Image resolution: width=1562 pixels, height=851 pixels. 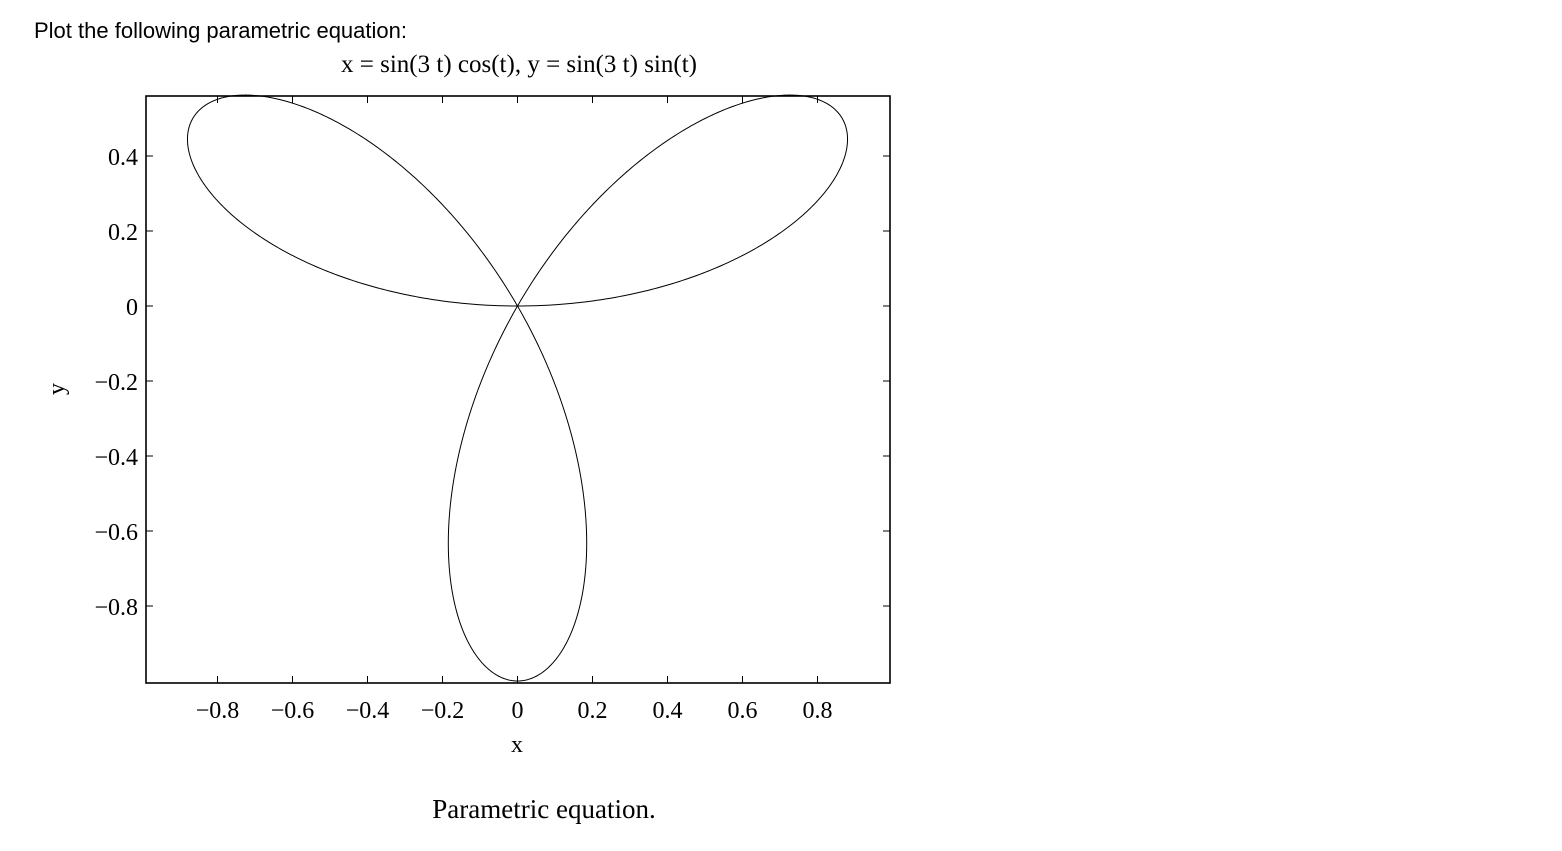 What do you see at coordinates (57, 389) in the screenshot?
I see `y-axis-label: y` at bounding box center [57, 389].